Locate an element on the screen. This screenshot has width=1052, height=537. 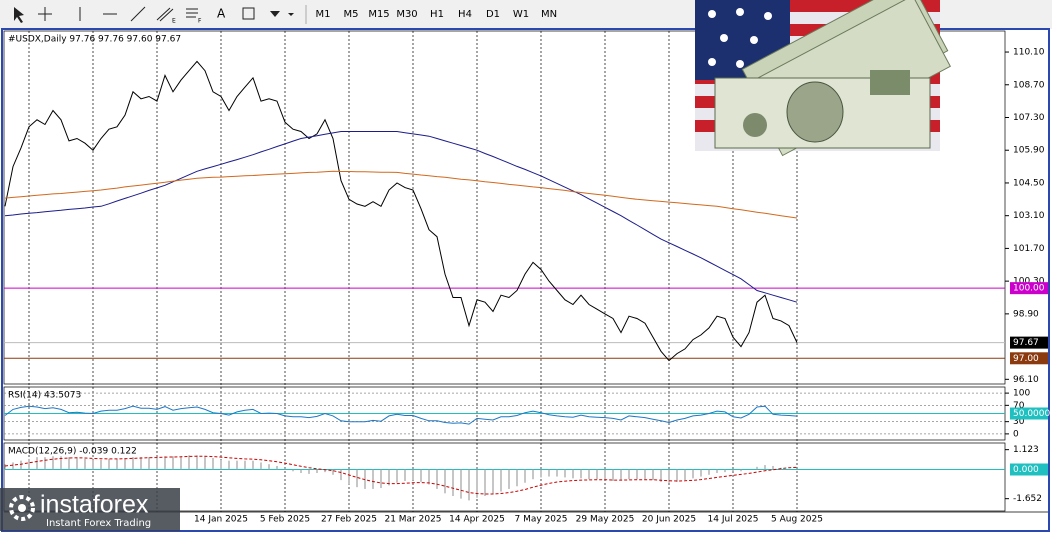
watermark-bg is located at coordinates (90, 509).